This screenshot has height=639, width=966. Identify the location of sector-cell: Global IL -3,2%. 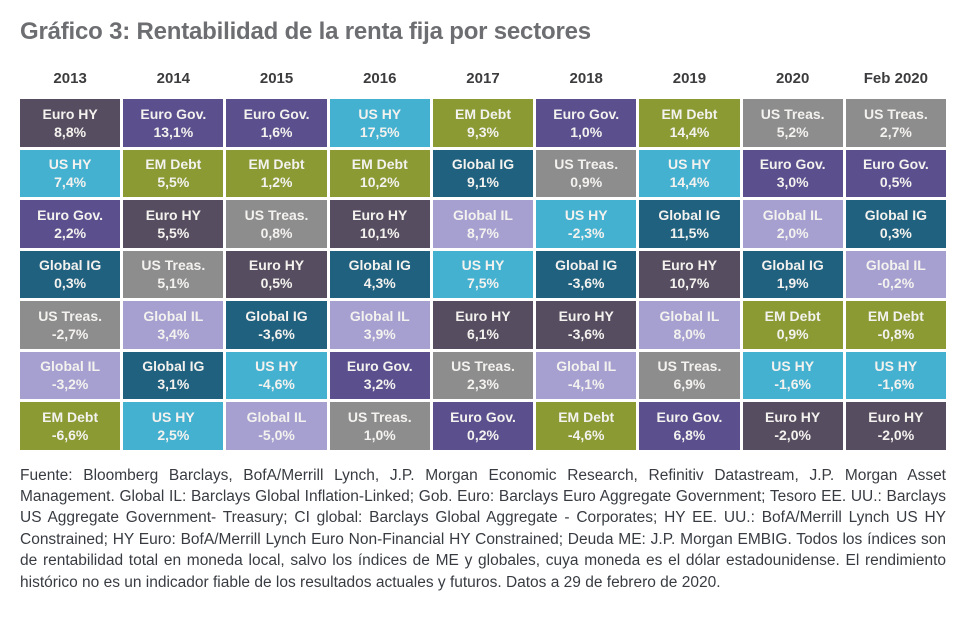
(70, 375).